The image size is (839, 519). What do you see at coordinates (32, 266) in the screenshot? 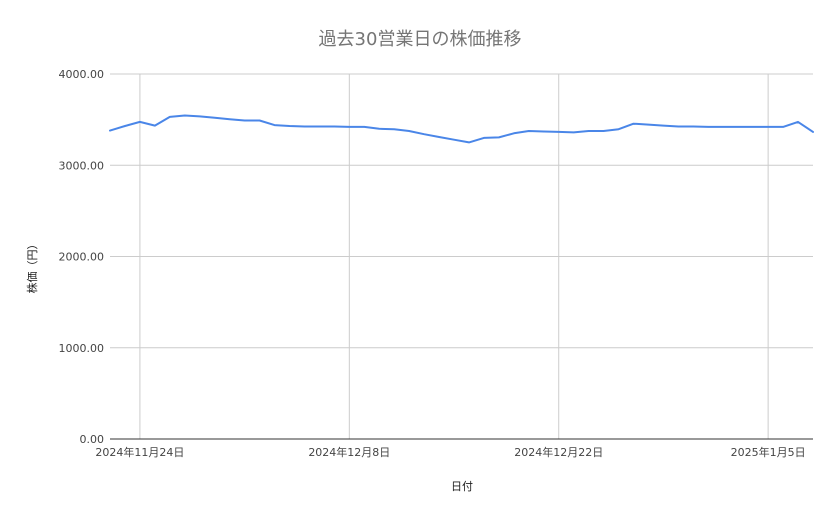
I see `y-axis-title: 株価（円）` at bounding box center [32, 266].